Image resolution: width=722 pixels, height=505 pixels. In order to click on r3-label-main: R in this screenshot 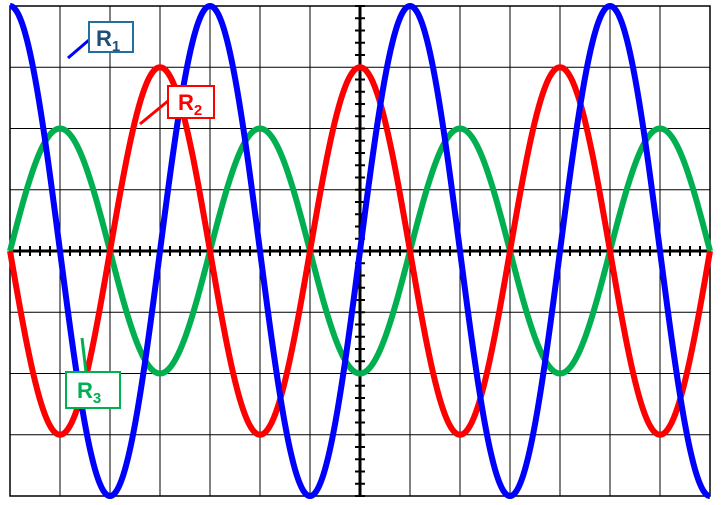, I will do `click(85, 390)`.